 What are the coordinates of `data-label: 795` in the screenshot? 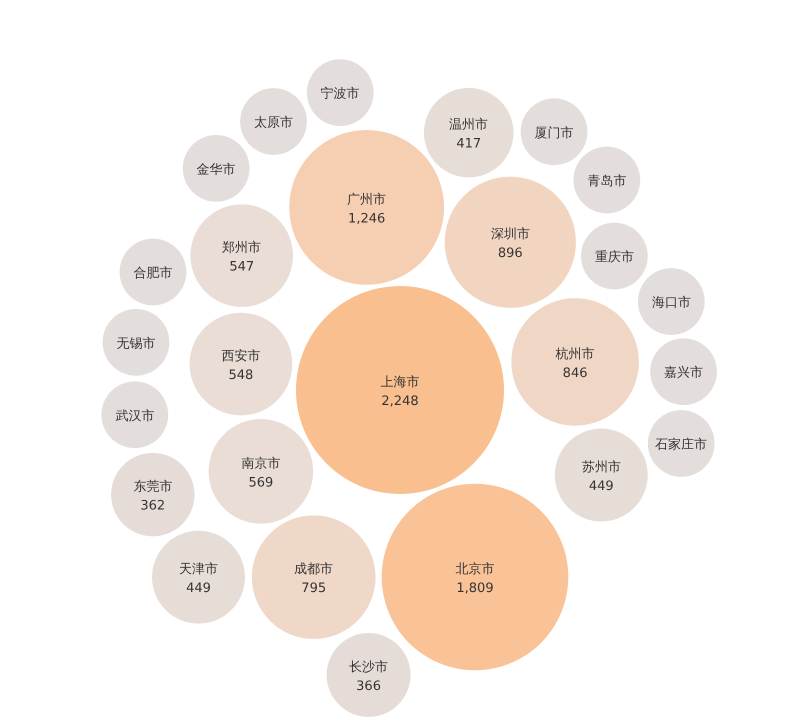 It's located at (313, 588).